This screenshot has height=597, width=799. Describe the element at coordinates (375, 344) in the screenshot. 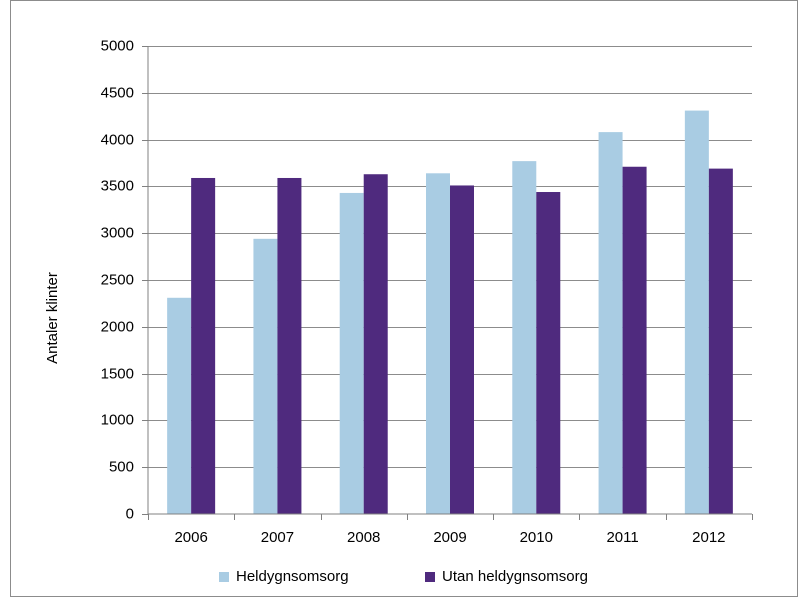

I see `bar-utan-heldygnsomsorg-2008` at that location.